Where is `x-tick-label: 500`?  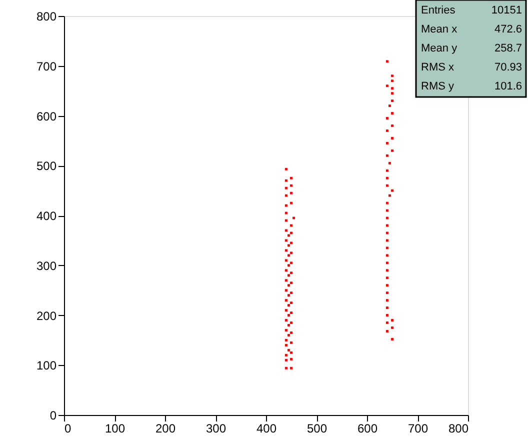
x-tick-label: 500 is located at coordinates (317, 429).